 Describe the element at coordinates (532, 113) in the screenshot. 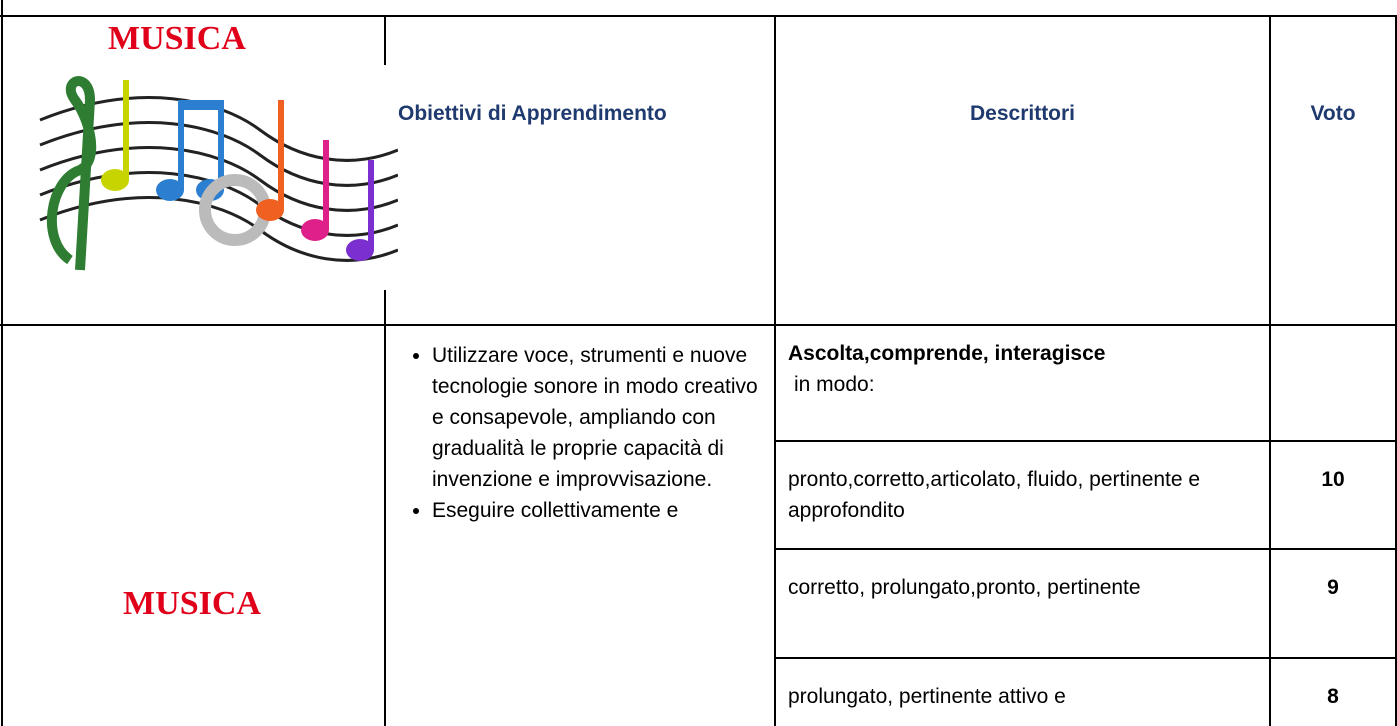

I see `column-header: Obiettivi di Apprendimento` at that location.